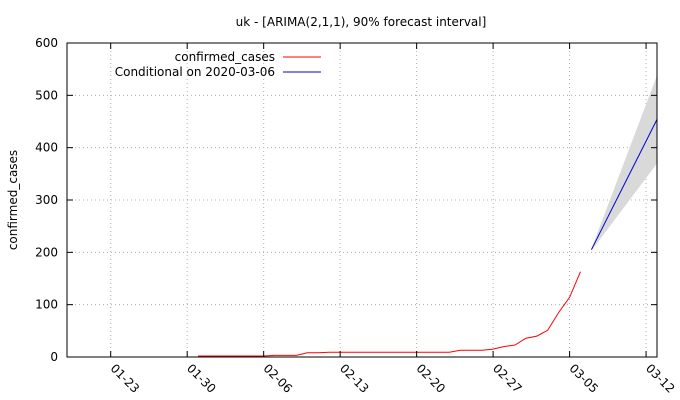 This screenshot has width=680, height=400. What do you see at coordinates (46, 95) in the screenshot?
I see `y-tick-label: 500` at bounding box center [46, 95].